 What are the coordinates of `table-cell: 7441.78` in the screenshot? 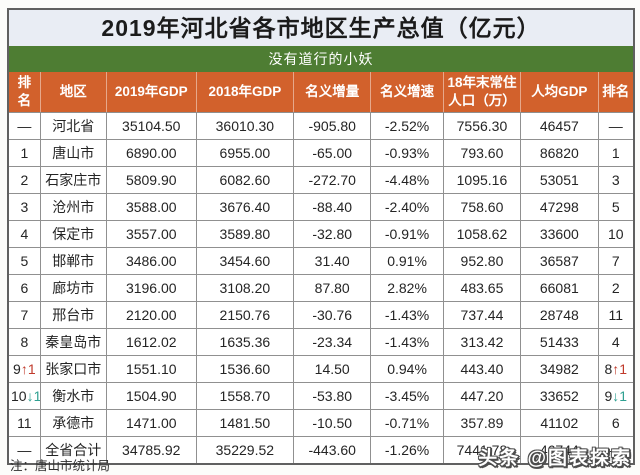 It's located at (482, 449).